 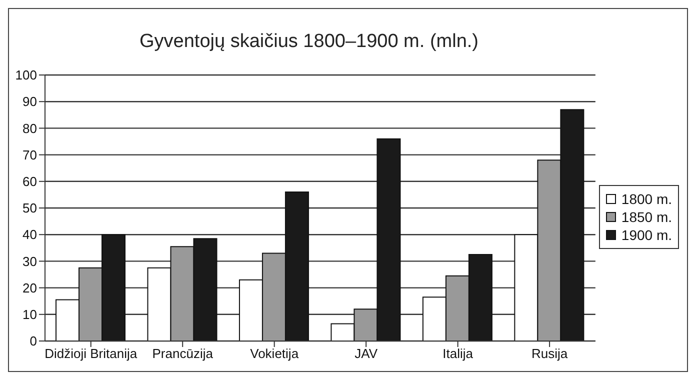 I want to click on x-tick-label: Rusija, so click(x=549, y=354).